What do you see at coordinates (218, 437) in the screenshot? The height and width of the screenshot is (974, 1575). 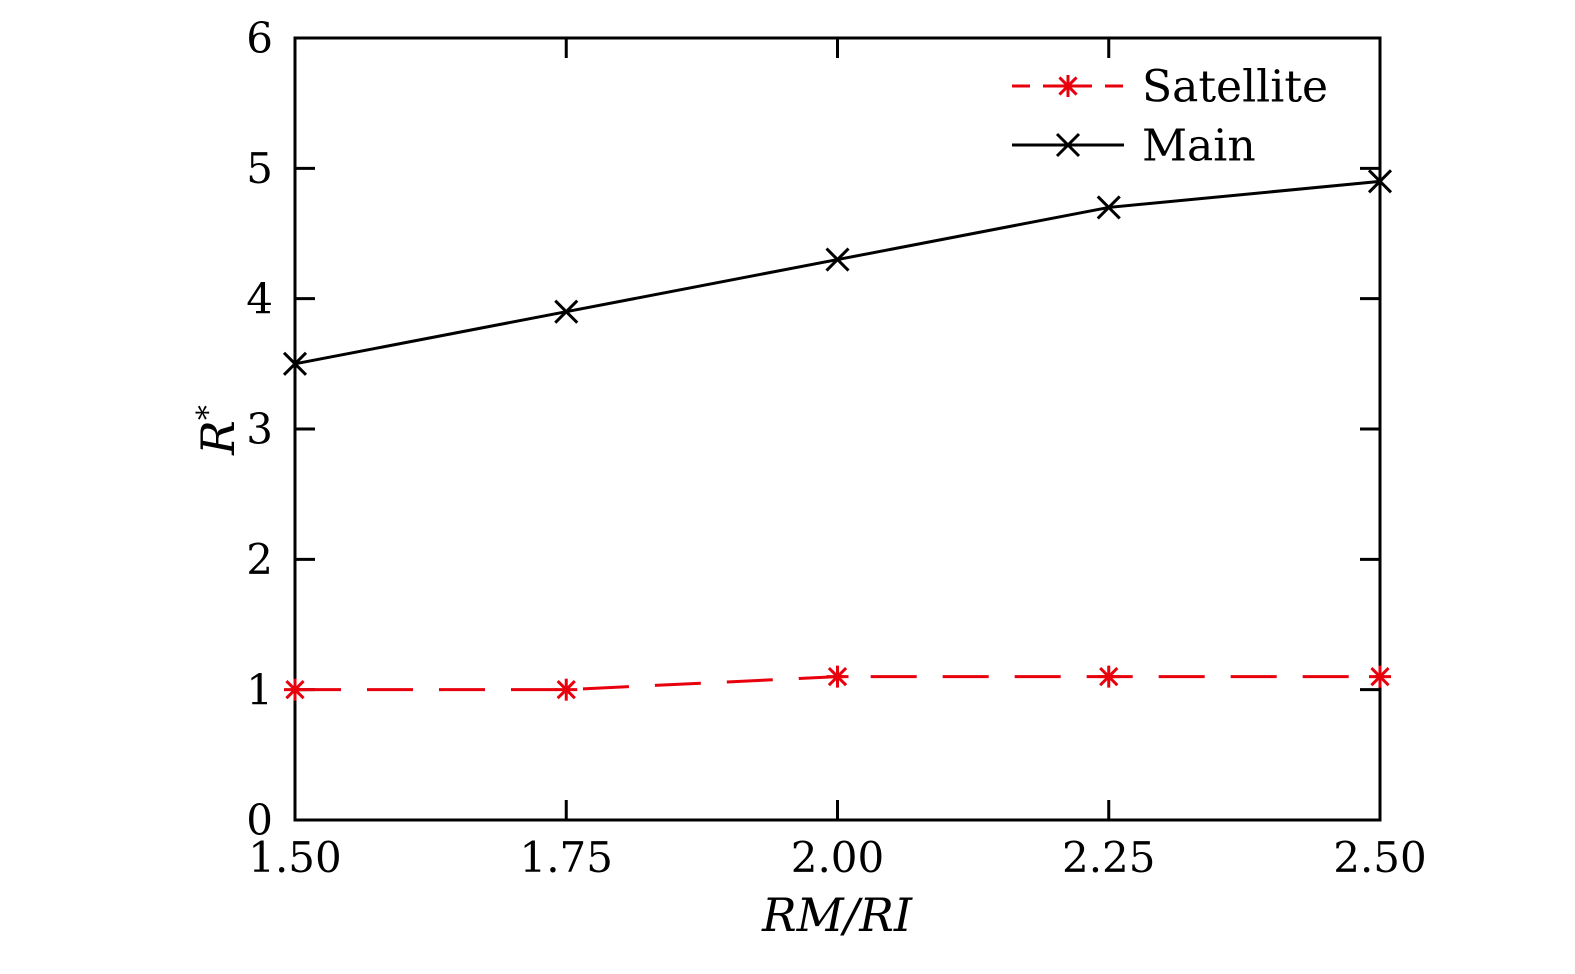 I see `y-axis-label-base: R` at bounding box center [218, 437].